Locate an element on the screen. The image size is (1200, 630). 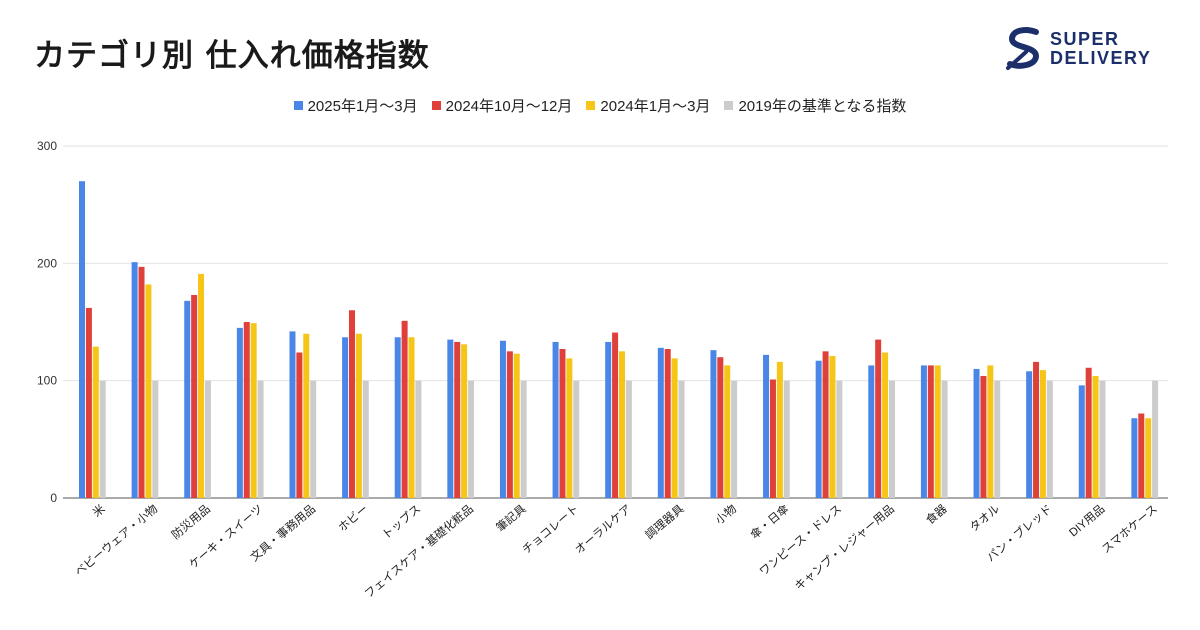
x-tick-label: タオル is located at coordinates (984, 518).